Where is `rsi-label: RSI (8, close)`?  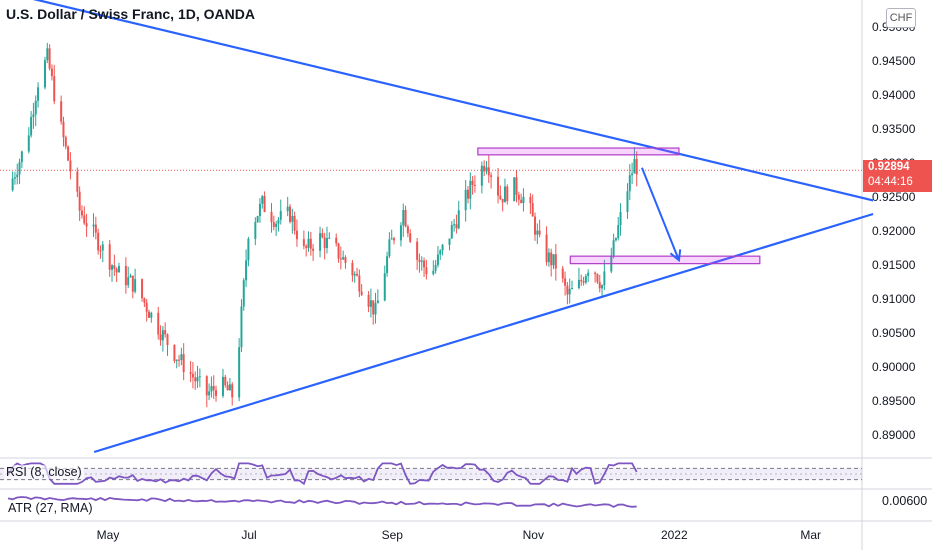
rsi-label: RSI (8, close) is located at coordinates (44, 472).